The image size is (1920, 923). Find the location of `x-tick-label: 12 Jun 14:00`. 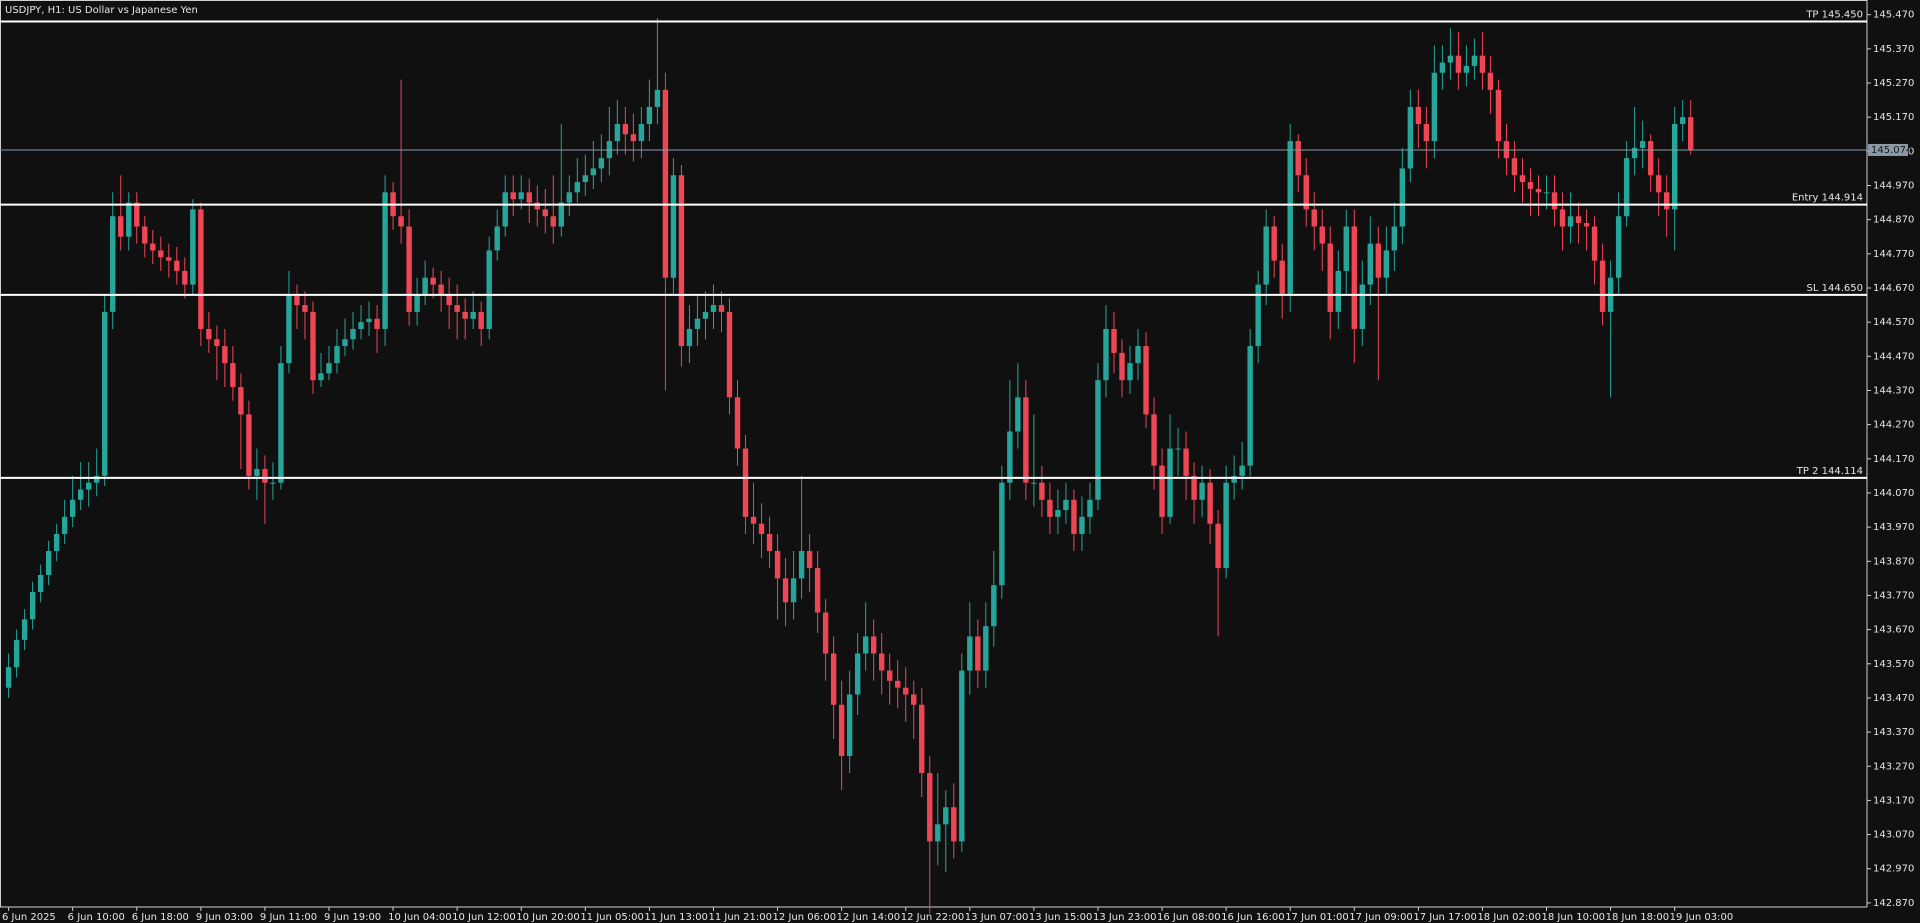

x-tick-label: 12 Jun 14:00 is located at coordinates (869, 917).